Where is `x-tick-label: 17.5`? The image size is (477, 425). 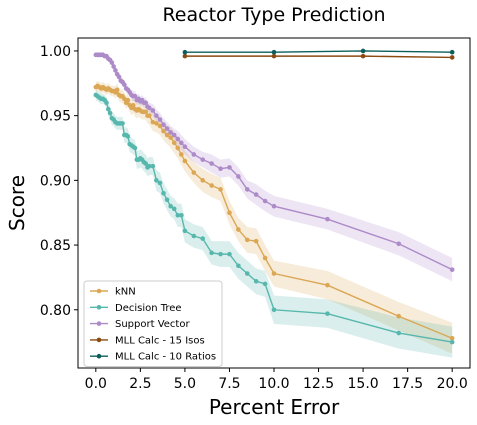 x-tick-label: 17.5 is located at coordinates (407, 384).